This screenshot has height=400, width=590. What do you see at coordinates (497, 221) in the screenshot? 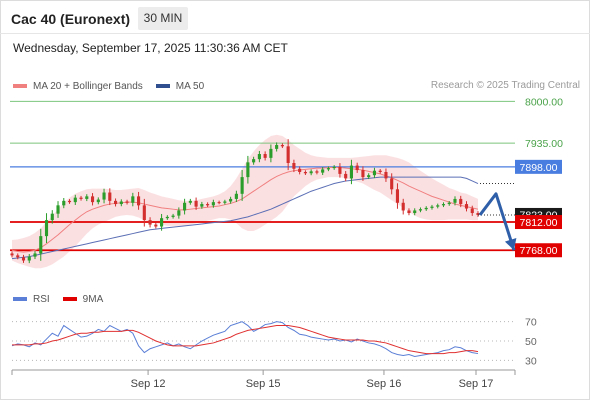
I see `forecast-arrow-path` at bounding box center [497, 221].